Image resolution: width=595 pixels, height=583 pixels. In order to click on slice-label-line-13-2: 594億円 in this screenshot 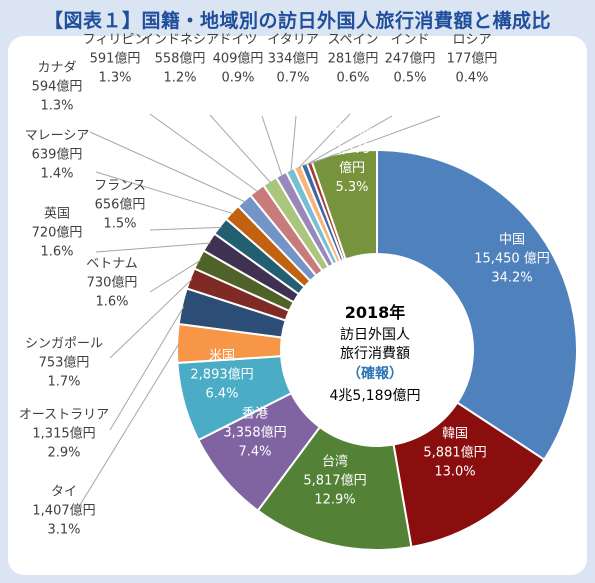, I will do `click(57, 86)`.